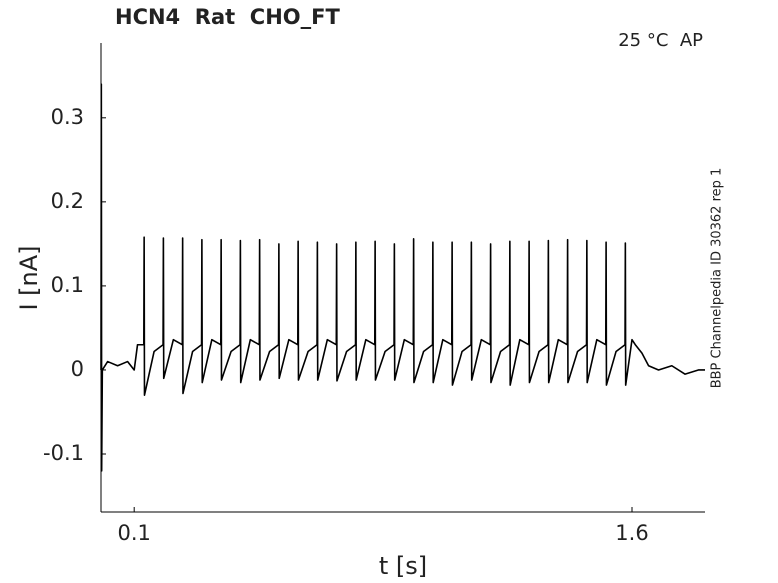 Image resolution: width=778 pixels, height=583 pixels. I want to click on x-tick-label: 0.1, so click(133, 533).